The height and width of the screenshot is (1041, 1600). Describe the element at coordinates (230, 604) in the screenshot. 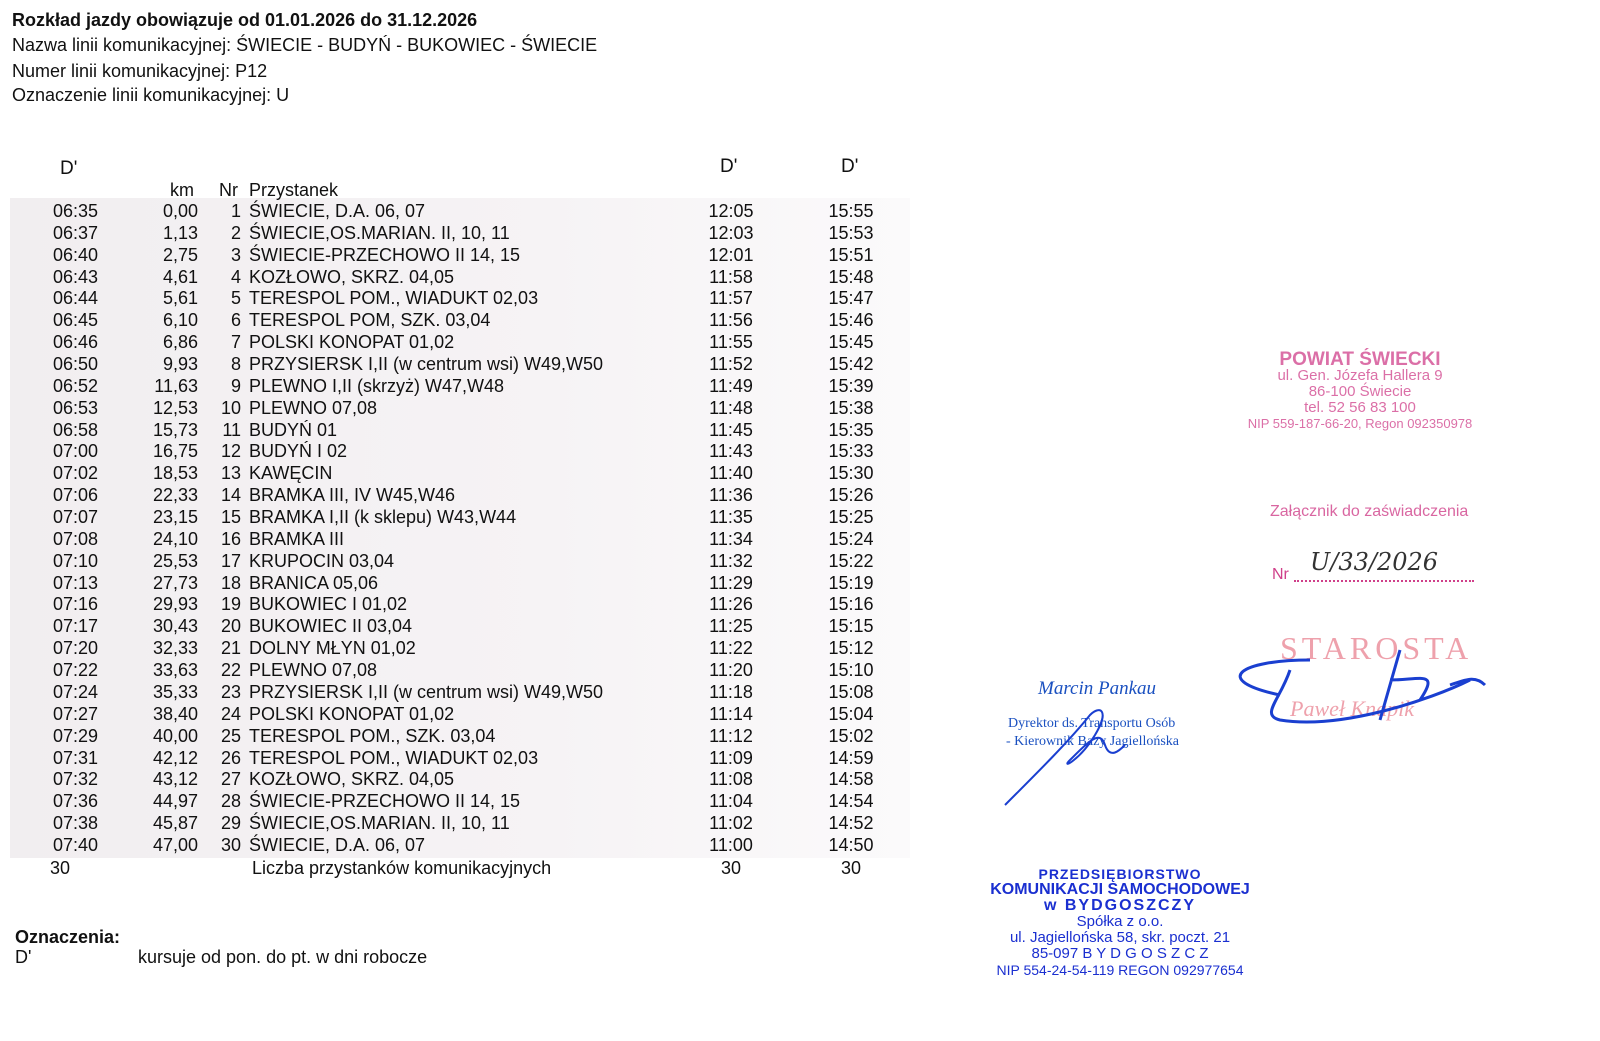

I see `stop-number: 19` at that location.